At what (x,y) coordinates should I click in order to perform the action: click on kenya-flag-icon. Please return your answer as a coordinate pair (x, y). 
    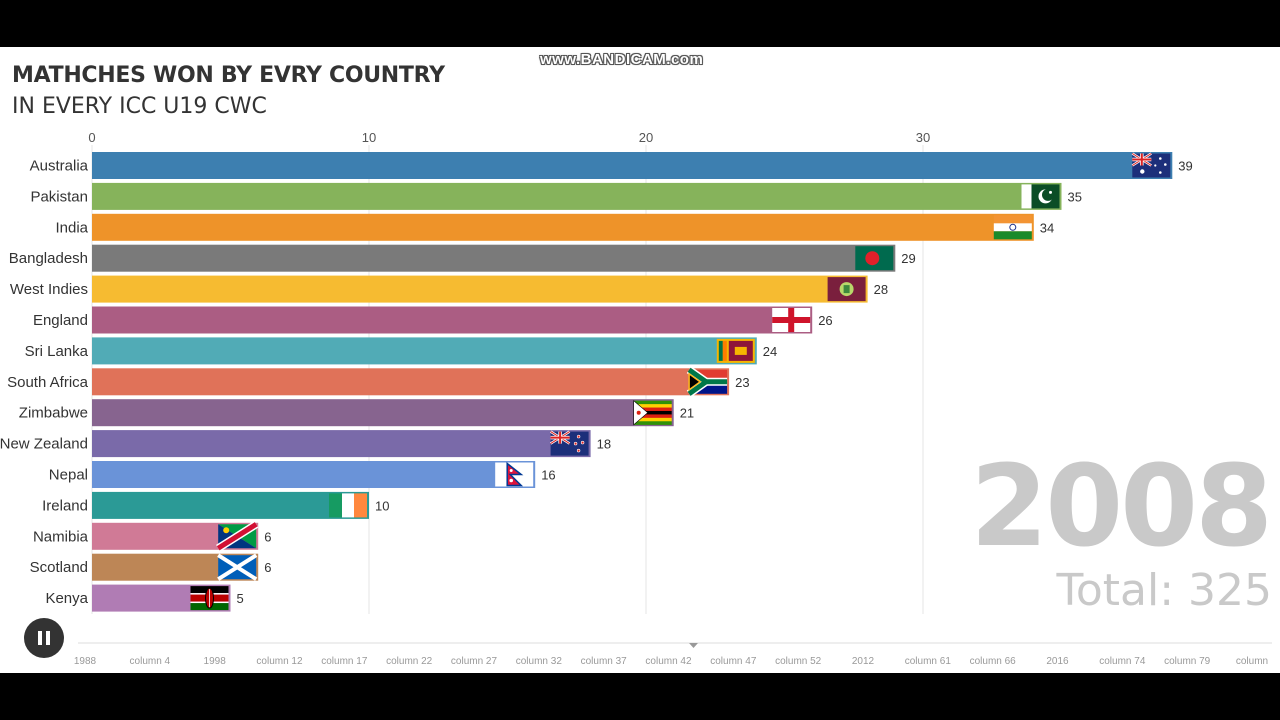
    Looking at the image, I should click on (209, 598).